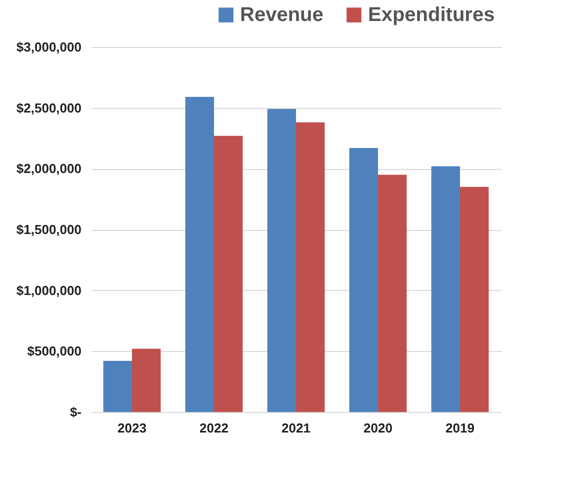 Image resolution: width=573 pixels, height=501 pixels. I want to click on x-tick-label: 2021, so click(296, 428).